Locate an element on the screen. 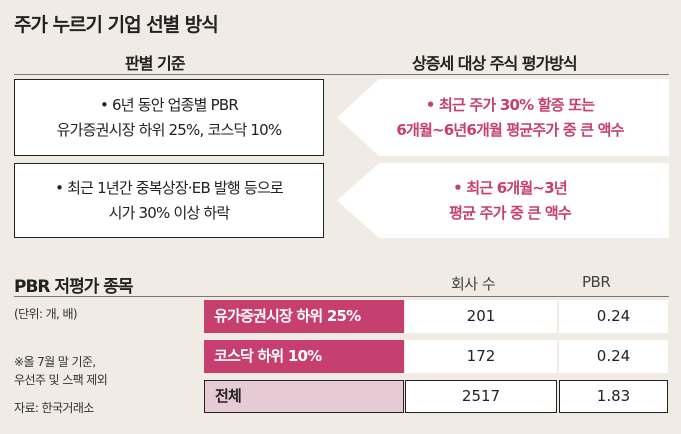  valuation-header: 상증세 대상 주식 평가방식 is located at coordinates (495, 63).